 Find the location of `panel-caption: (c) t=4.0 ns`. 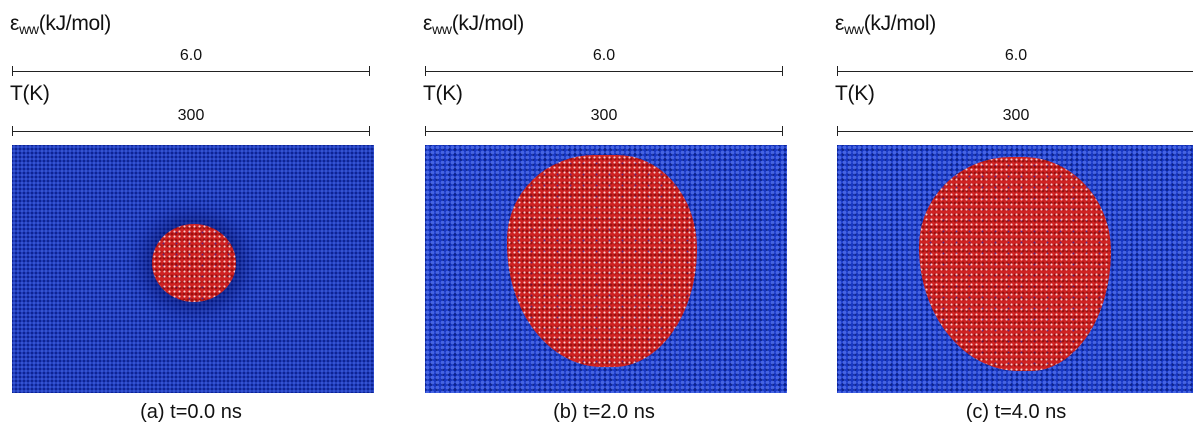

panel-caption: (c) t=4.0 ns is located at coordinates (1016, 412).